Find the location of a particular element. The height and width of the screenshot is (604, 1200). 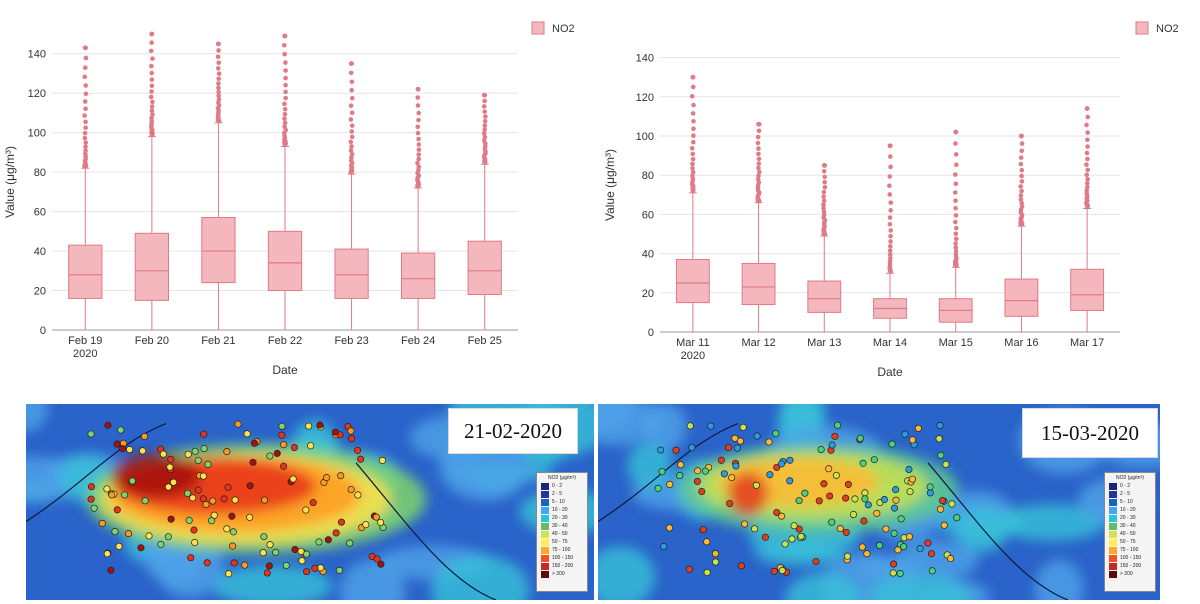

x-axis-label: Date is located at coordinates (285, 370).